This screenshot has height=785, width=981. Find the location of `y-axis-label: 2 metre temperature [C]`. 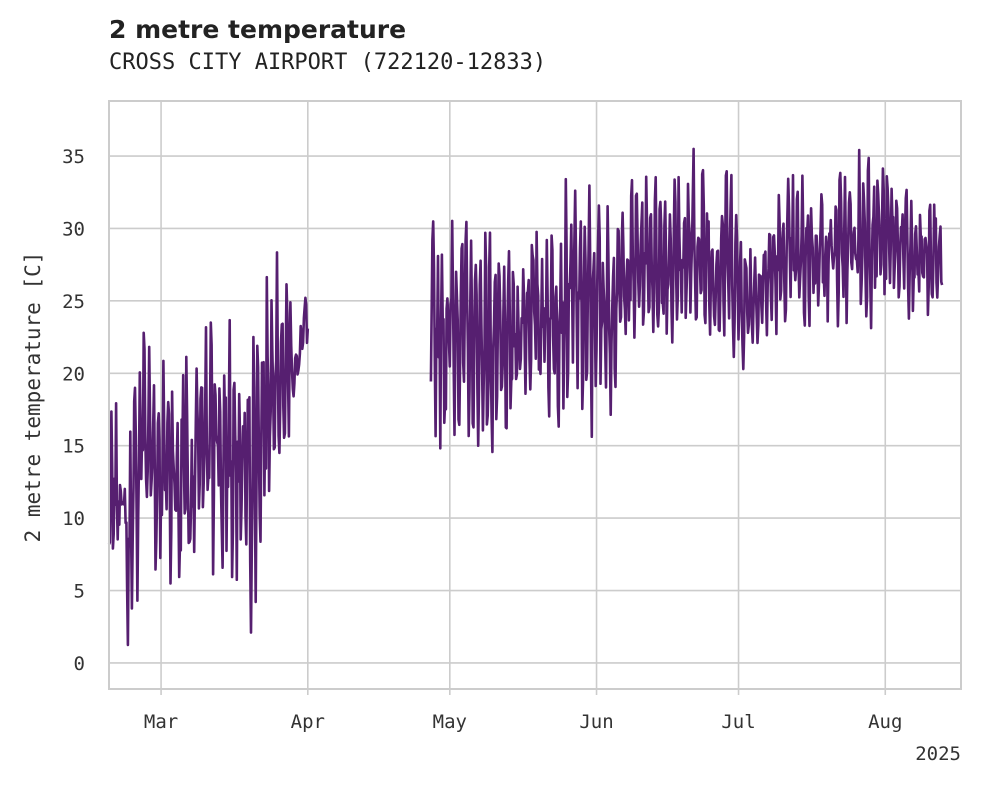

y-axis-label: 2 metre temperature [C] is located at coordinates (33, 397).